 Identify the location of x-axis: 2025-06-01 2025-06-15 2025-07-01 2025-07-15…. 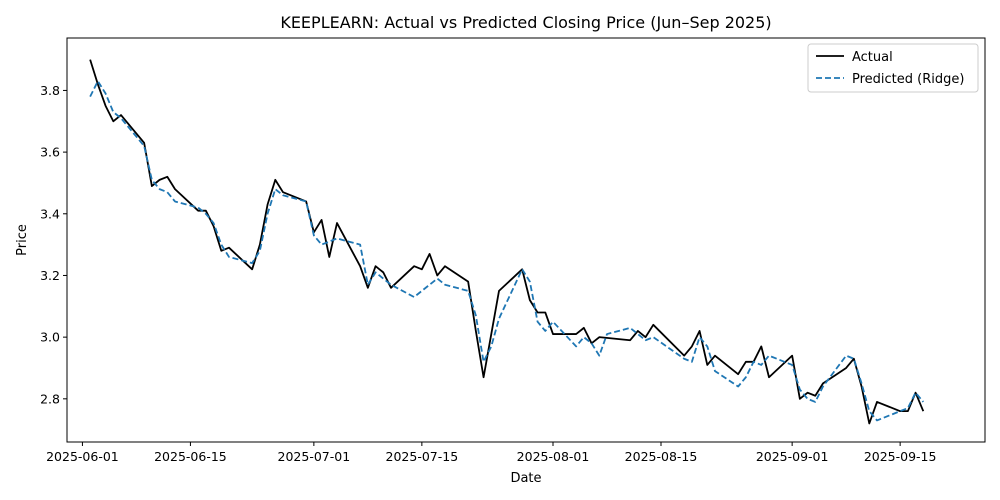
(491, 453).